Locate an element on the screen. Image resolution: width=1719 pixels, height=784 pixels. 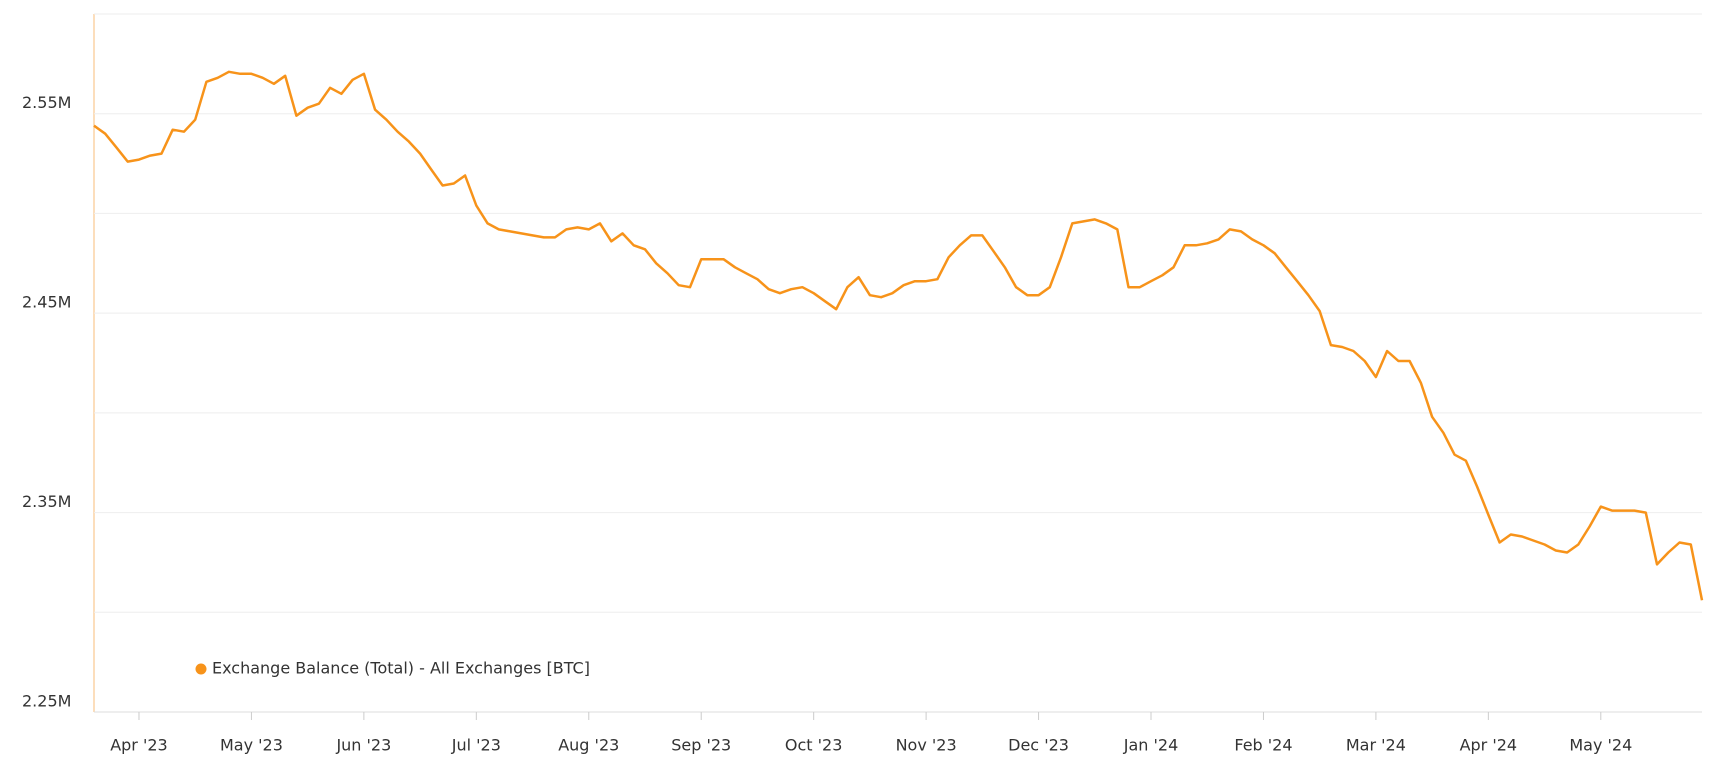
x-tick-label: Dec '23 is located at coordinates (1038, 745).